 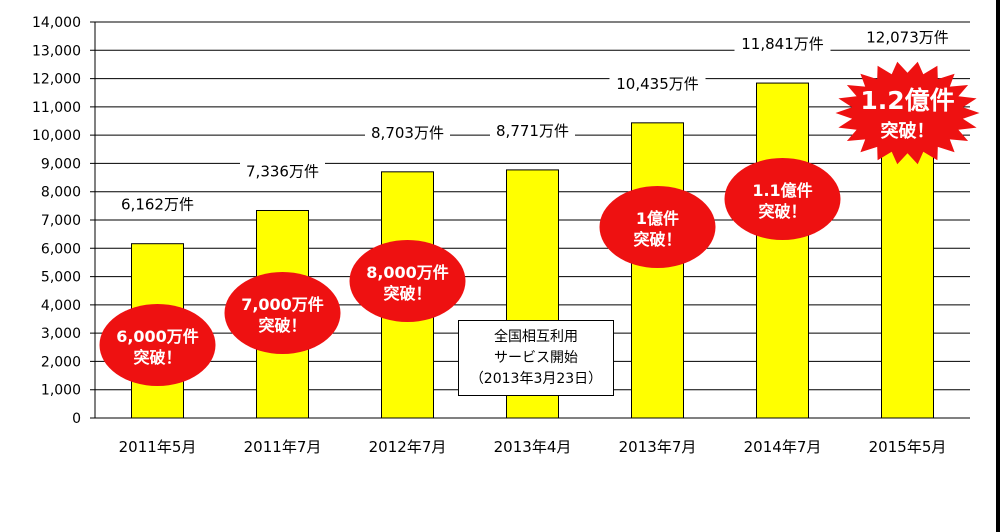 I want to click on y-tick-label: 9,000, so click(x=61, y=164).